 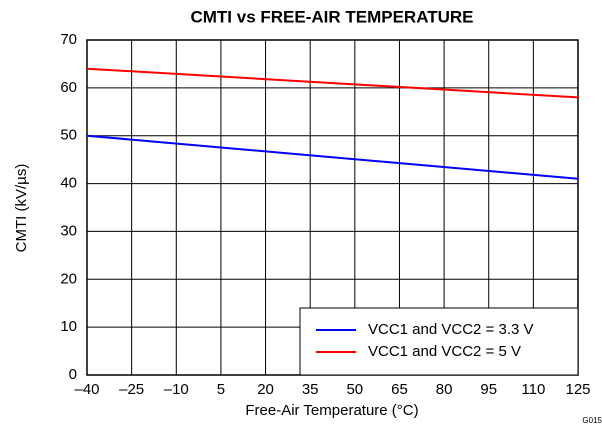 I want to click on x-tick-label: 65, so click(x=399, y=389).